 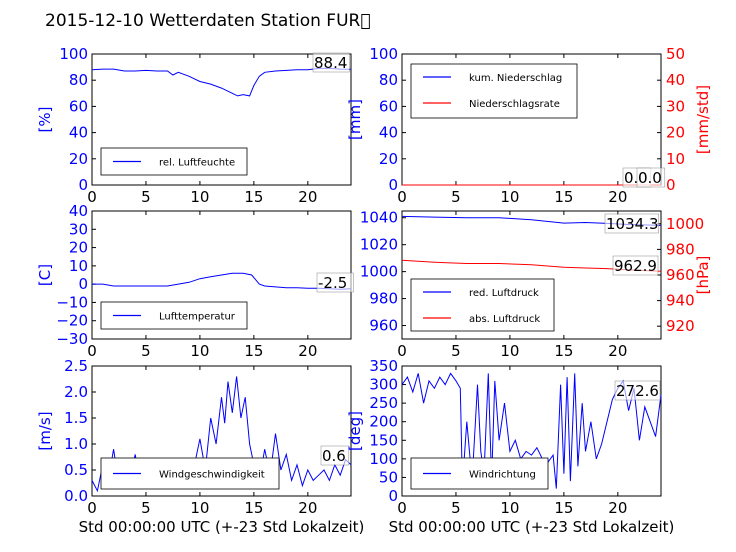 What do you see at coordinates (76, 496) in the screenshot?
I see `y-tick-label: 0.0` at bounding box center [76, 496].